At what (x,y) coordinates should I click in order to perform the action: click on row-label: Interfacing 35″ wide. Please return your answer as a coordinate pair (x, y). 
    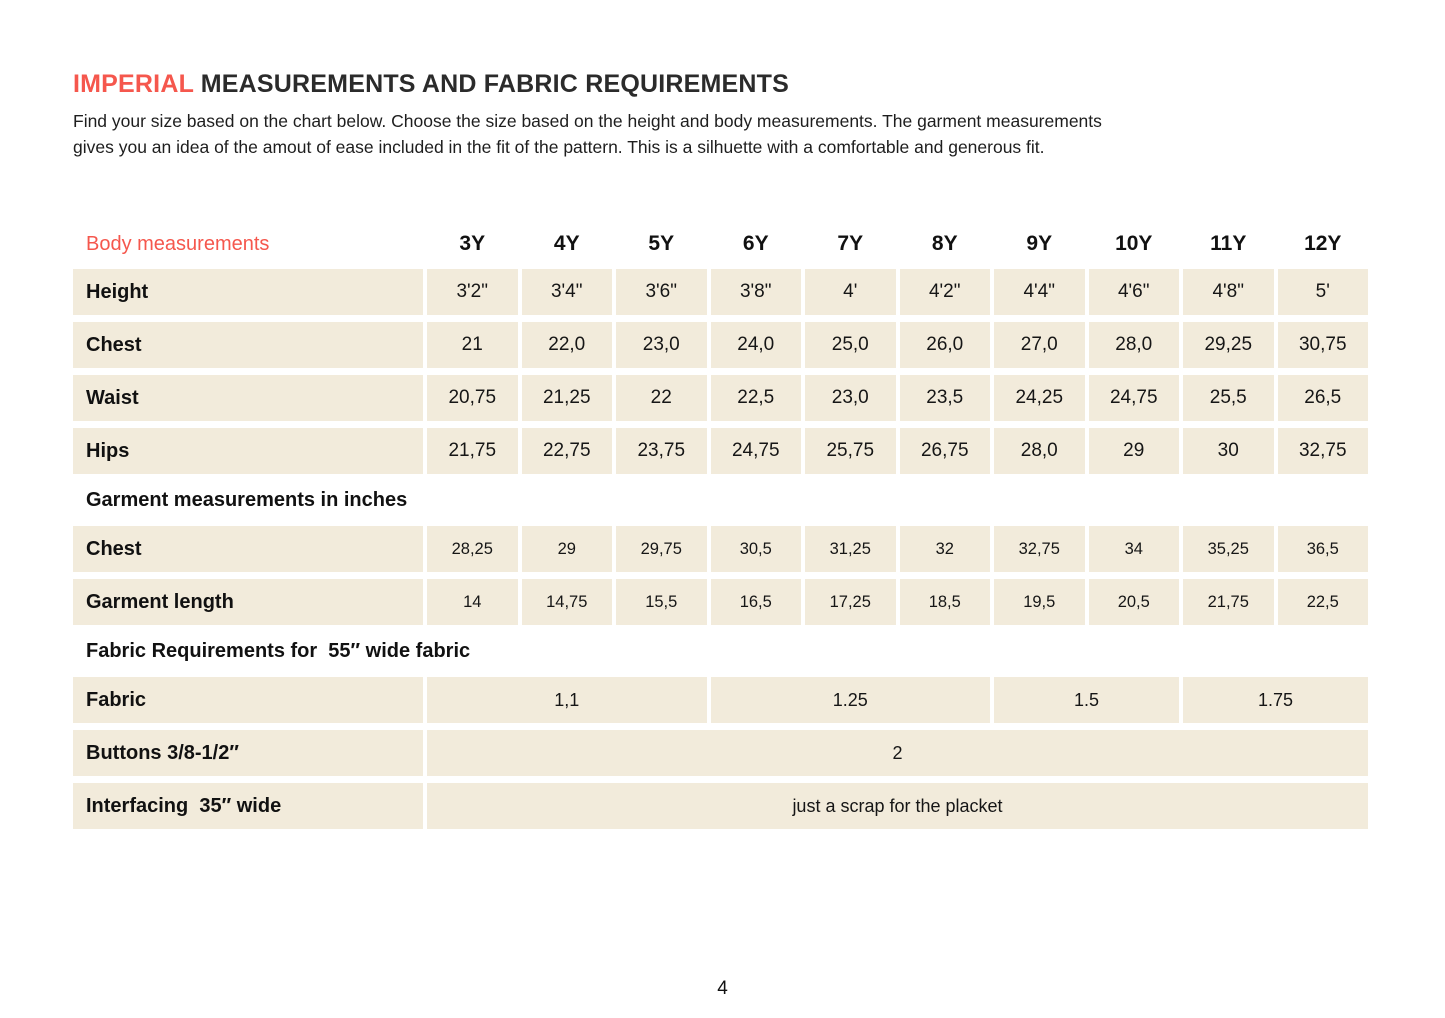
    Looking at the image, I should click on (248, 806).